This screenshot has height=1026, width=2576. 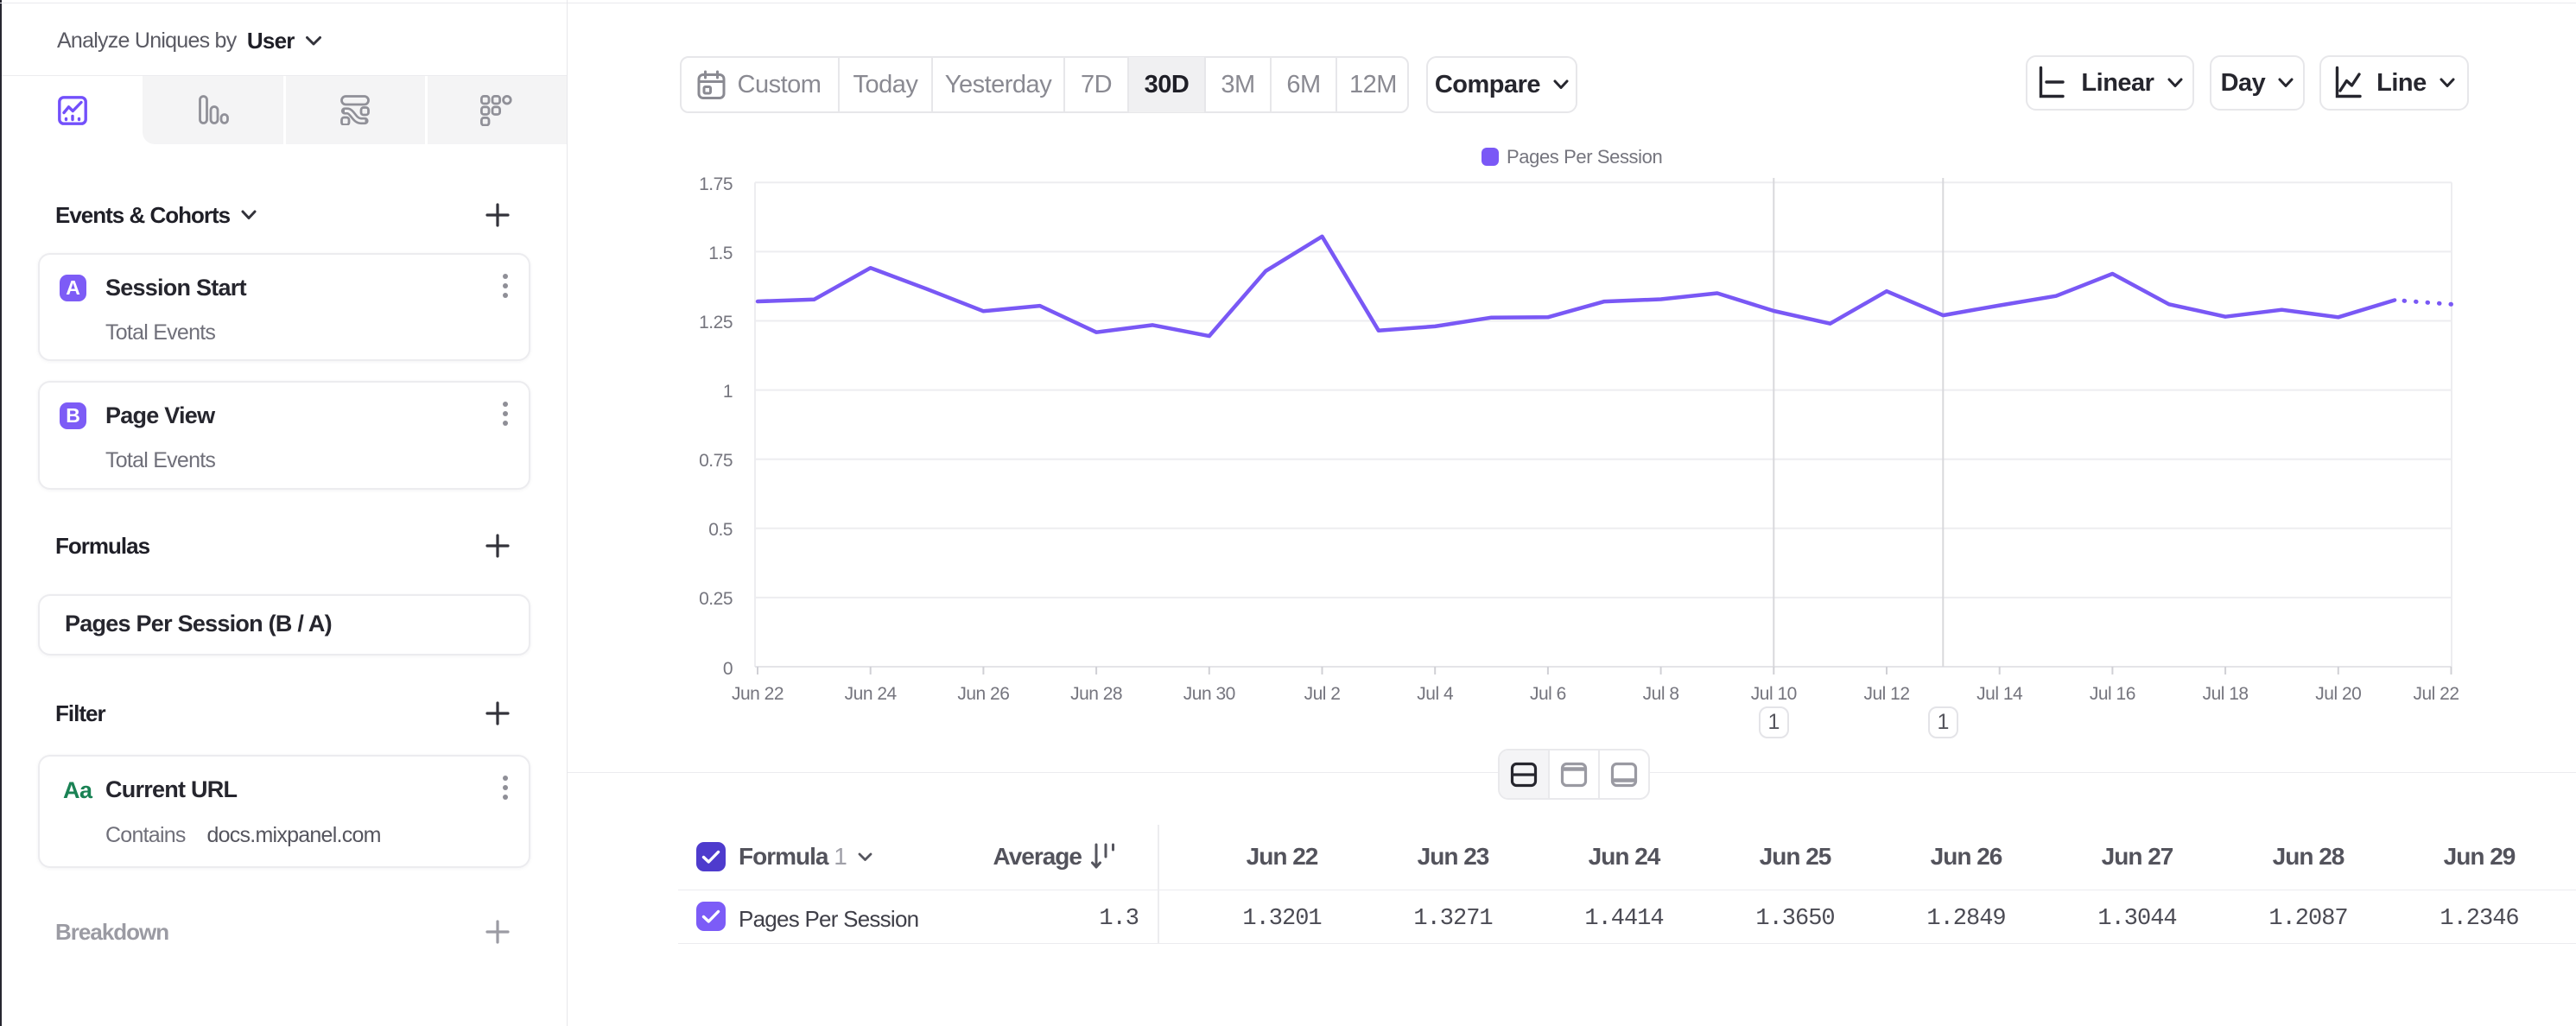 What do you see at coordinates (1096, 694) in the screenshot?
I see `svg-text: Jun 28` at bounding box center [1096, 694].